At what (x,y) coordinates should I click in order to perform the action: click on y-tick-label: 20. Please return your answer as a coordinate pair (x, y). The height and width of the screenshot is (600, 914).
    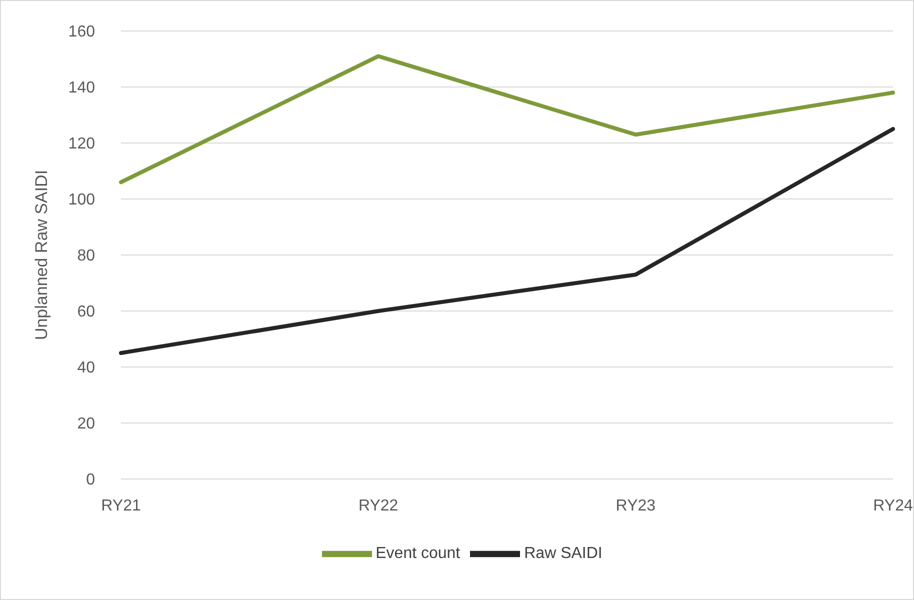
    Looking at the image, I should click on (86, 424).